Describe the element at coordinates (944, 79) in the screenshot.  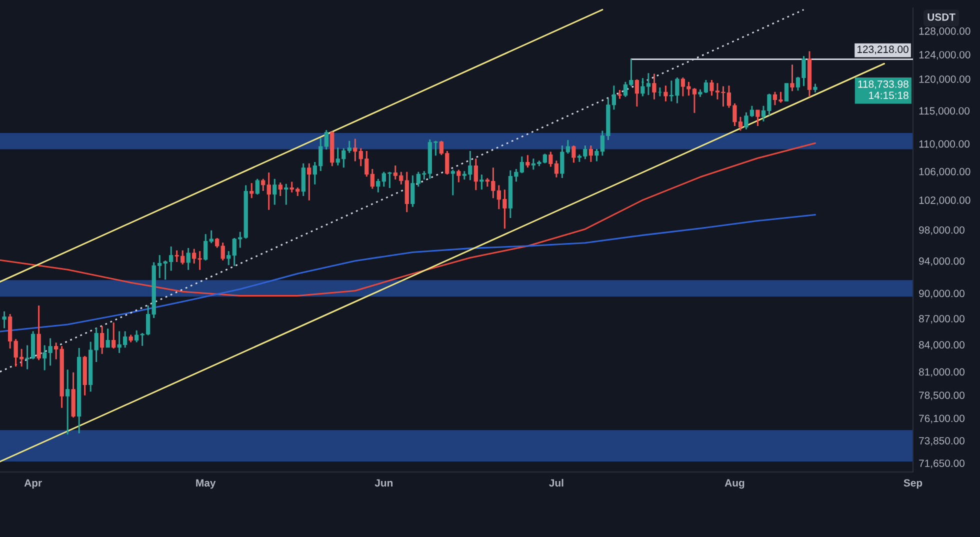
I see `y-tick-label: 120,000.00` at that location.